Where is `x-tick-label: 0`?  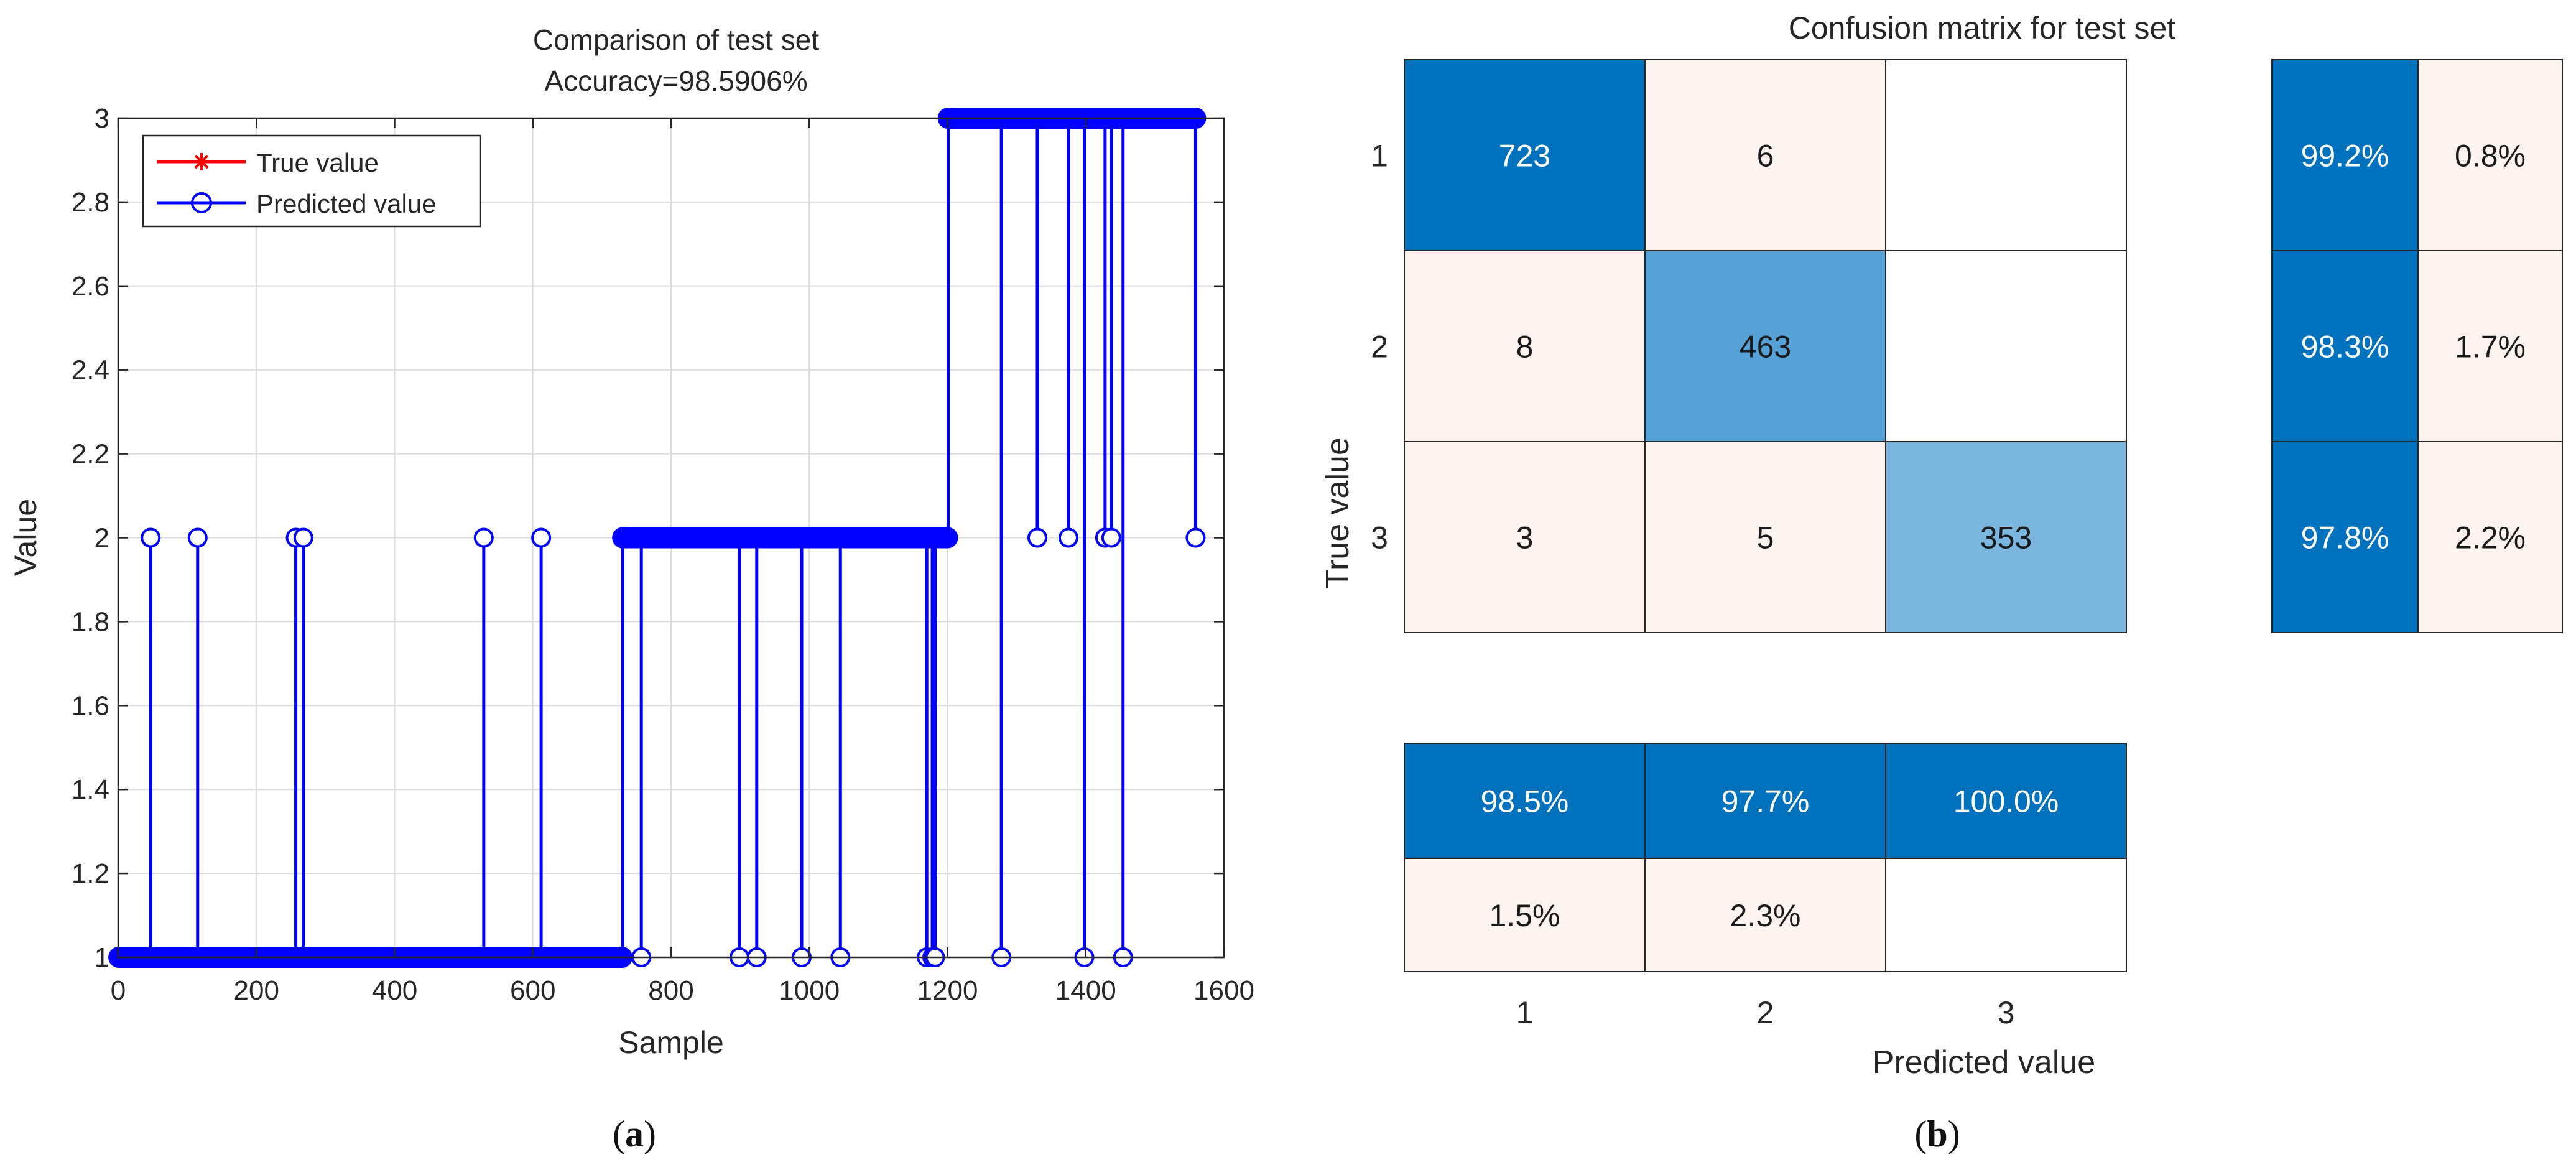
x-tick-label: 0 is located at coordinates (119, 990).